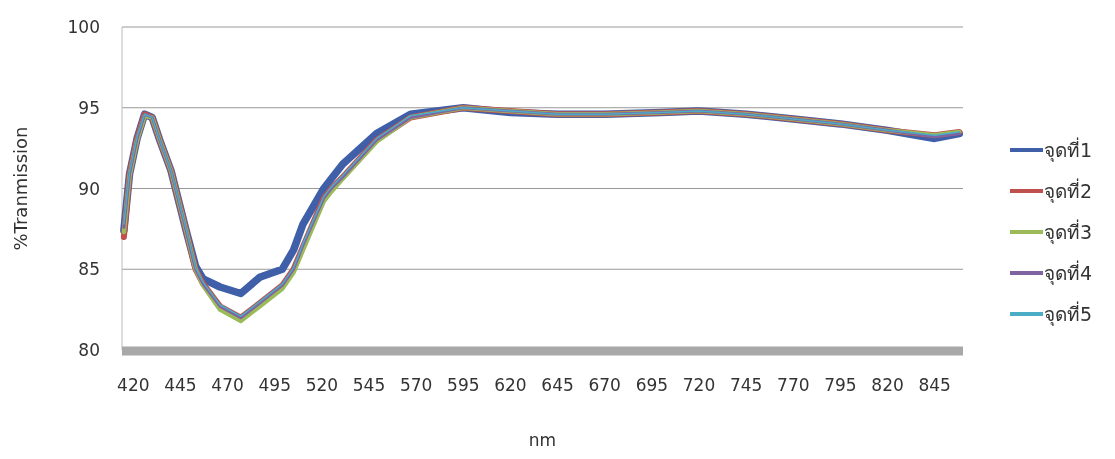  What do you see at coordinates (89, 107) in the screenshot?
I see `y-tick-label: 95` at bounding box center [89, 107].